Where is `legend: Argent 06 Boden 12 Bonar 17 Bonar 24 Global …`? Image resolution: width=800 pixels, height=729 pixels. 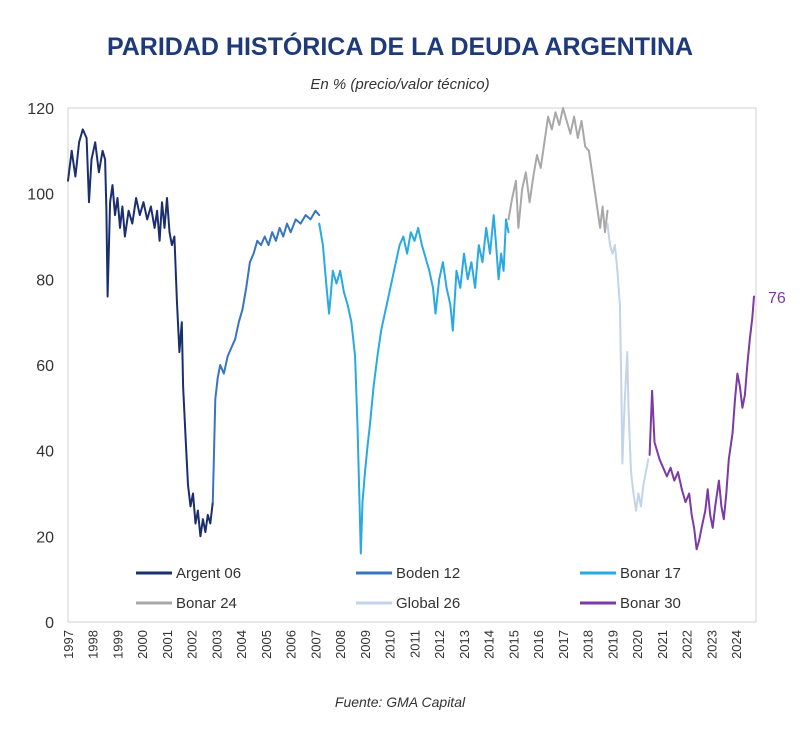
legend: Argent 06 Boden 12 Bonar 17 Bonar 24 Global … is located at coordinates (408, 588).